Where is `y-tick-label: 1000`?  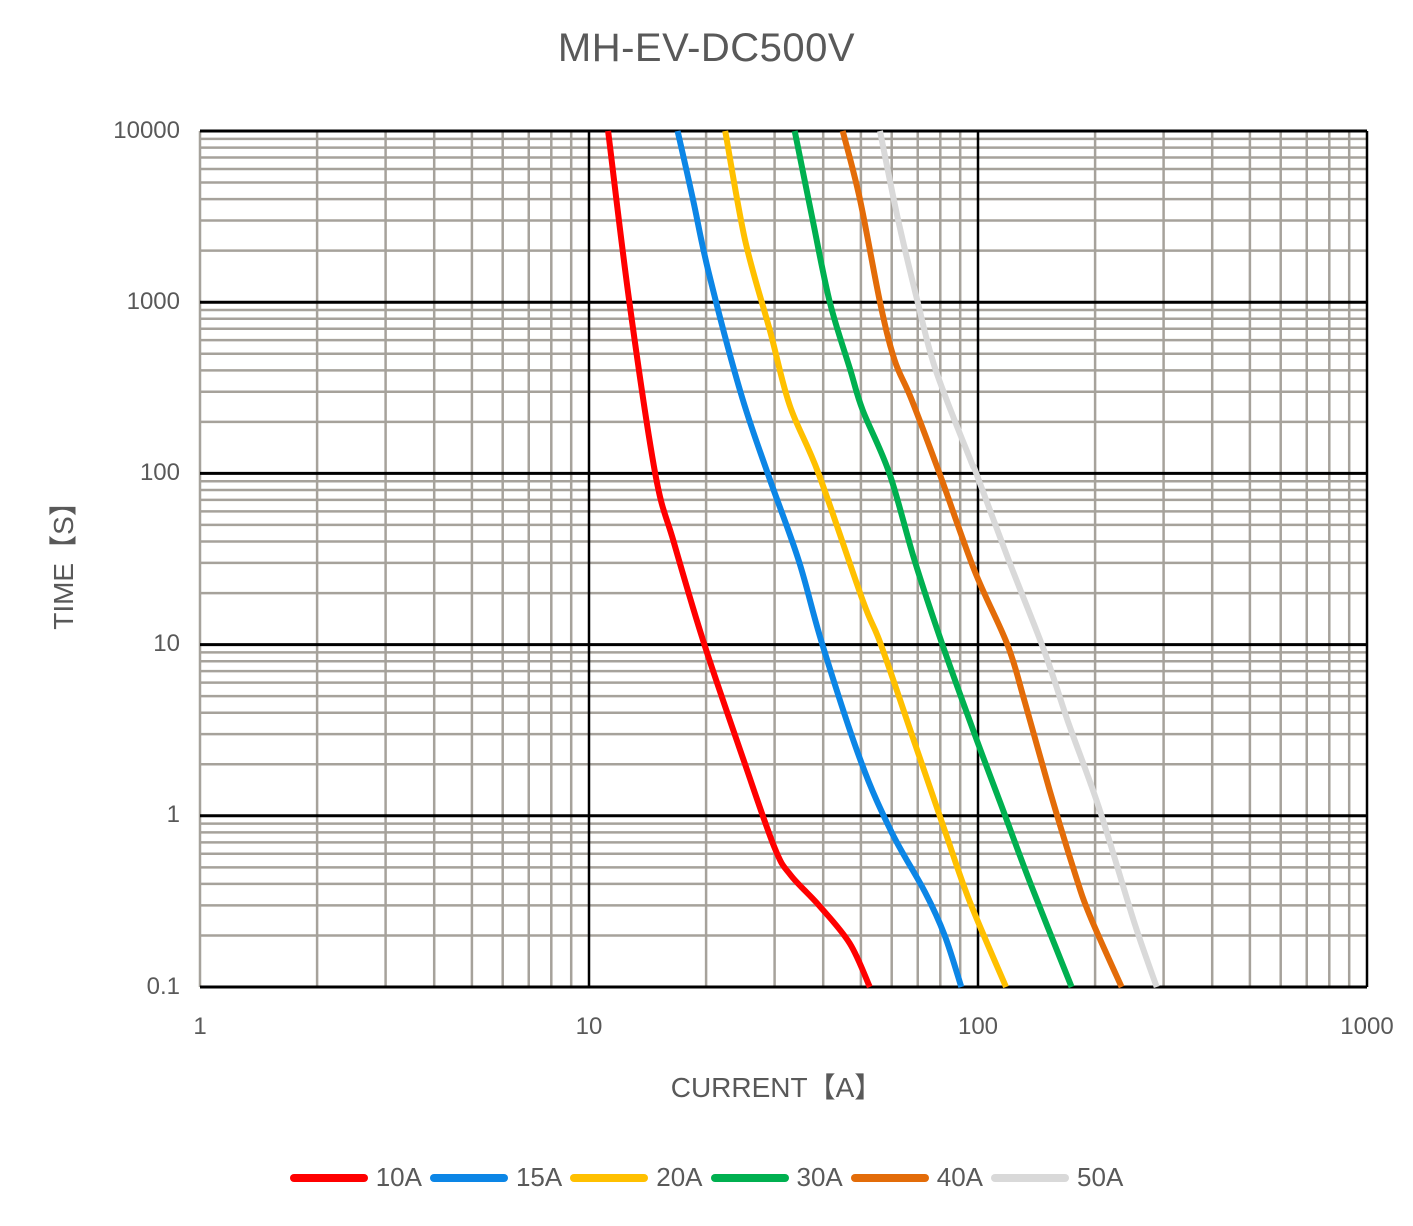 y-tick-label: 1000 is located at coordinates (153, 301).